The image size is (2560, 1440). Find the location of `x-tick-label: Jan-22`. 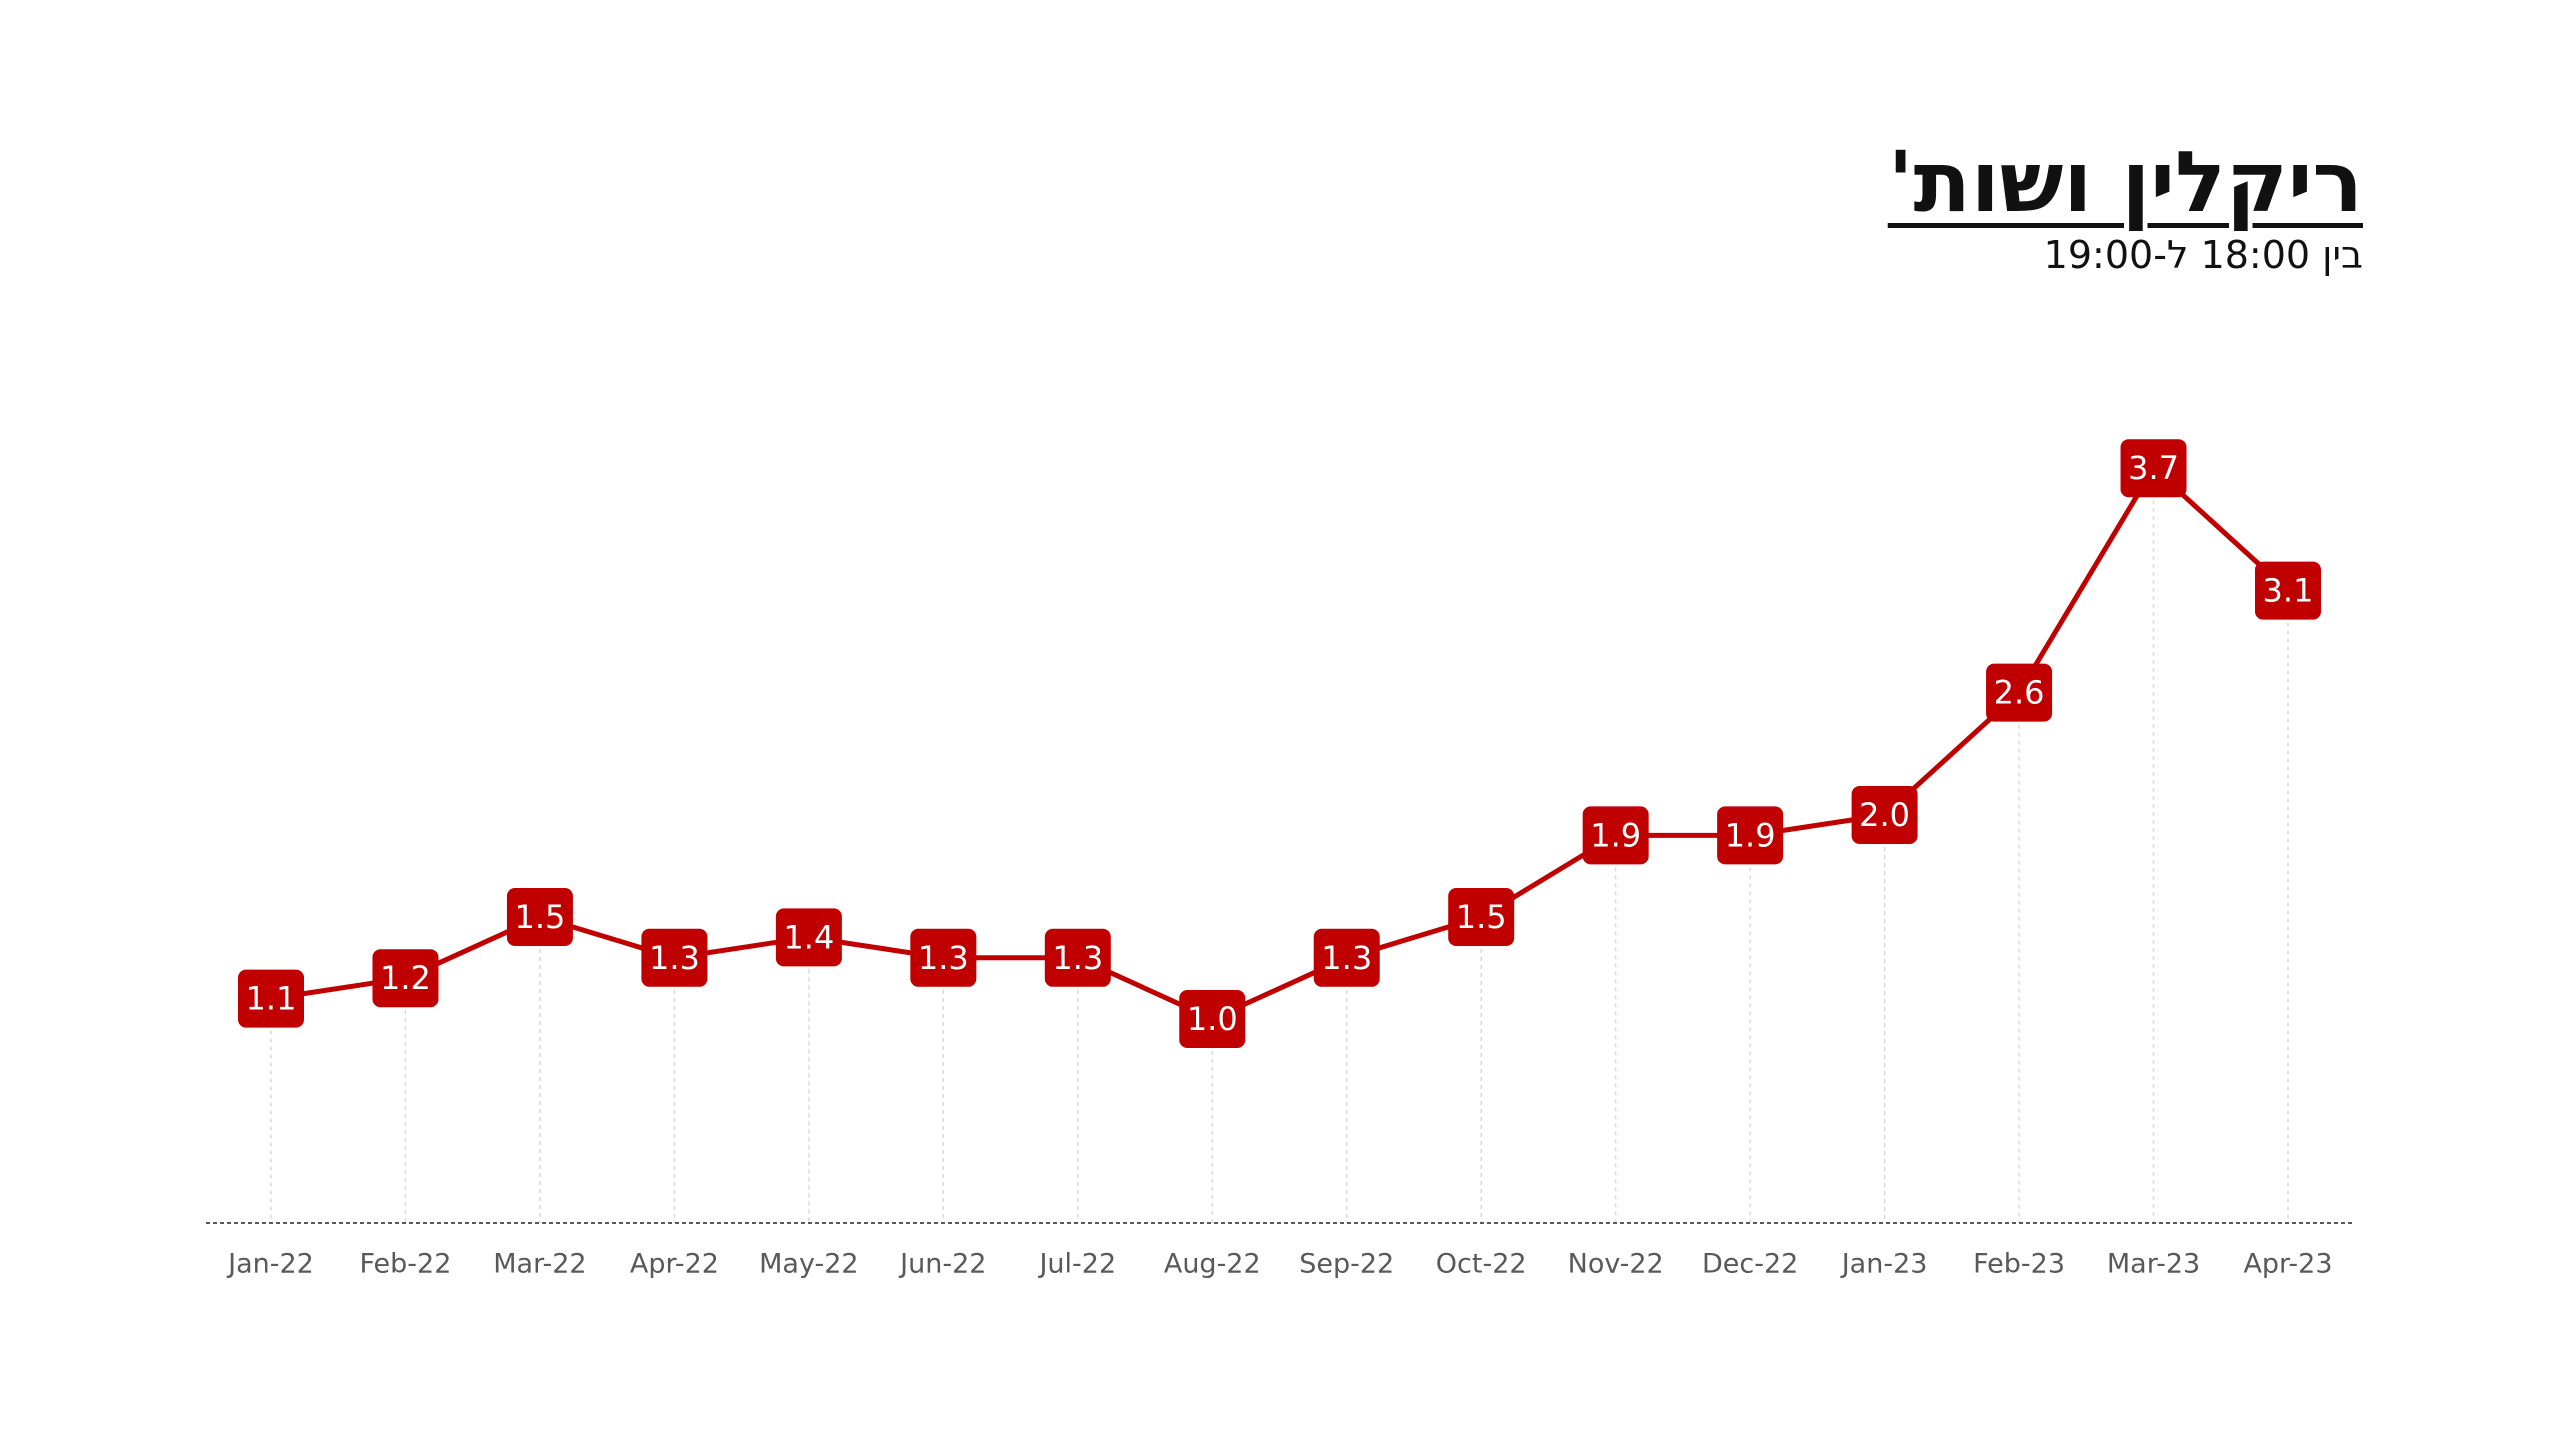

x-tick-label: Jan-22 is located at coordinates (270, 1264).